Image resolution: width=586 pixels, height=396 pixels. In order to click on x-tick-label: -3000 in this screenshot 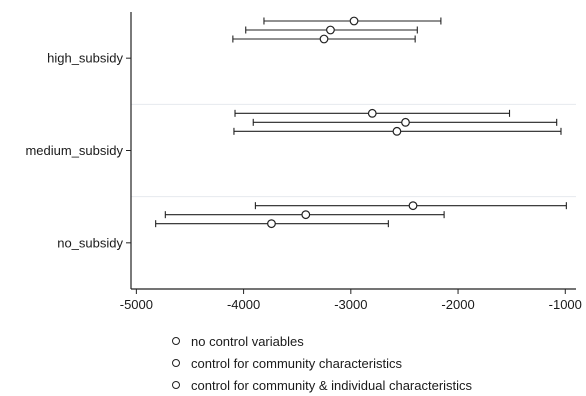, I will do `click(350, 304)`.